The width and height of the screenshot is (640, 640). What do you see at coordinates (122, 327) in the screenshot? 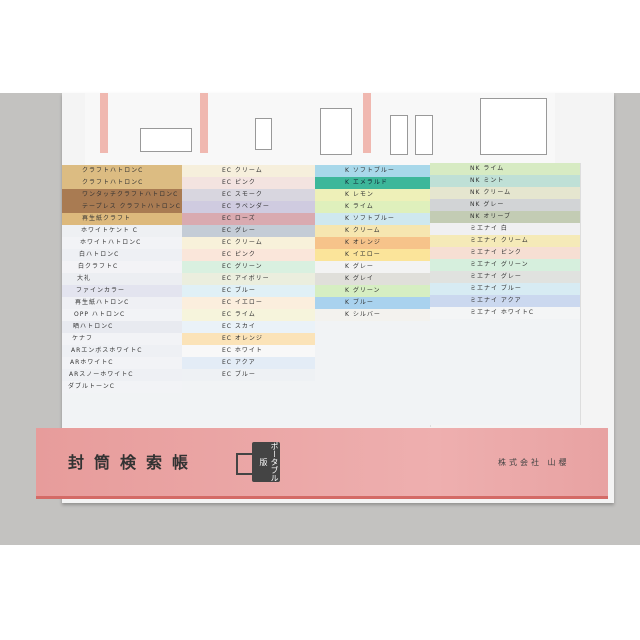
I see `color-sample-strip: 晒ハトロンC` at bounding box center [122, 327].